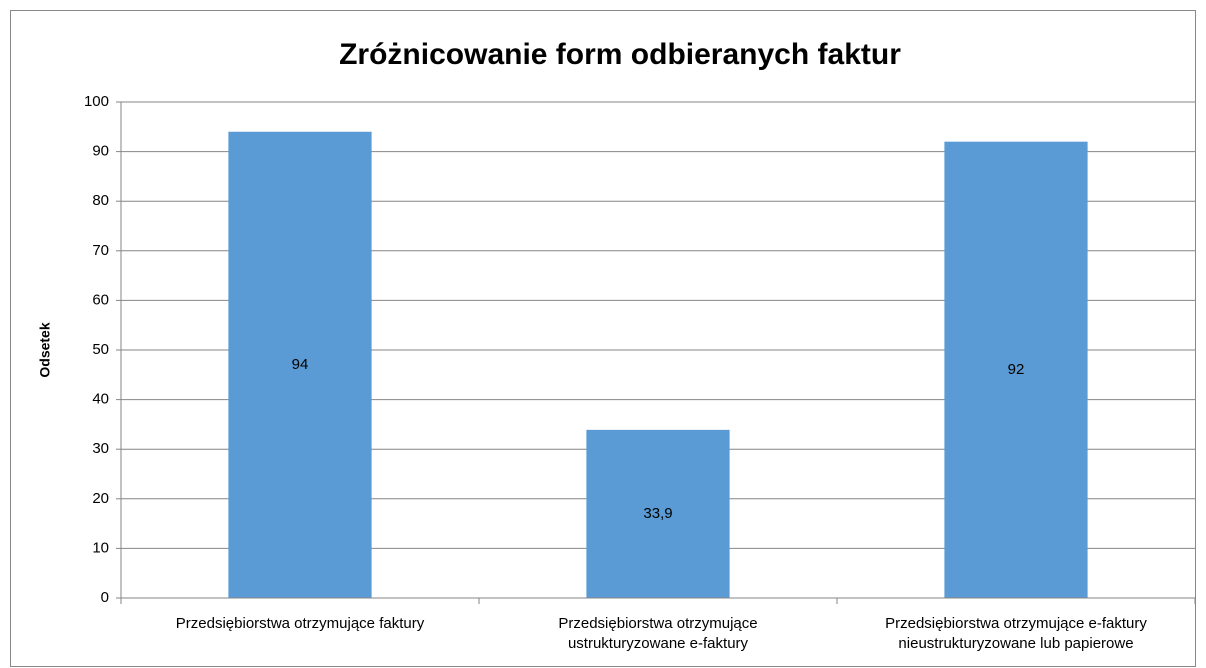  What do you see at coordinates (100, 299) in the screenshot?
I see `y-tick-label: 60` at bounding box center [100, 299].